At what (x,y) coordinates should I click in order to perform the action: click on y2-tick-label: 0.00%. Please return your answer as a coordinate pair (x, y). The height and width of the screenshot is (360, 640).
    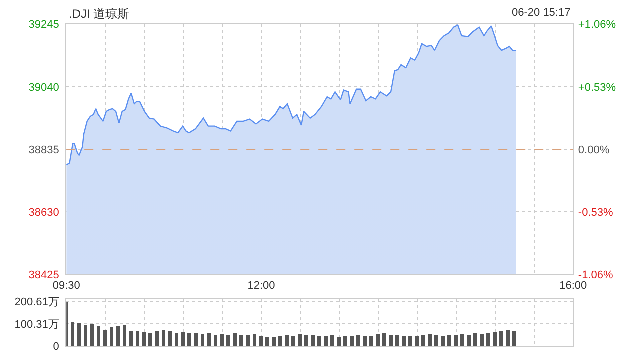
    Looking at the image, I should click on (594, 150).